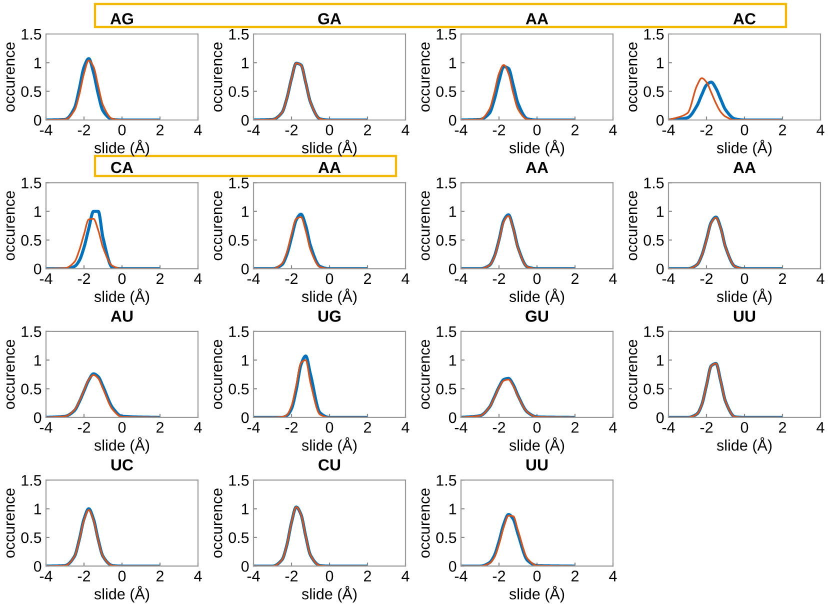 Image resolution: width=830 pixels, height=610 pixels. I want to click on chart-title: UG, so click(329, 316).